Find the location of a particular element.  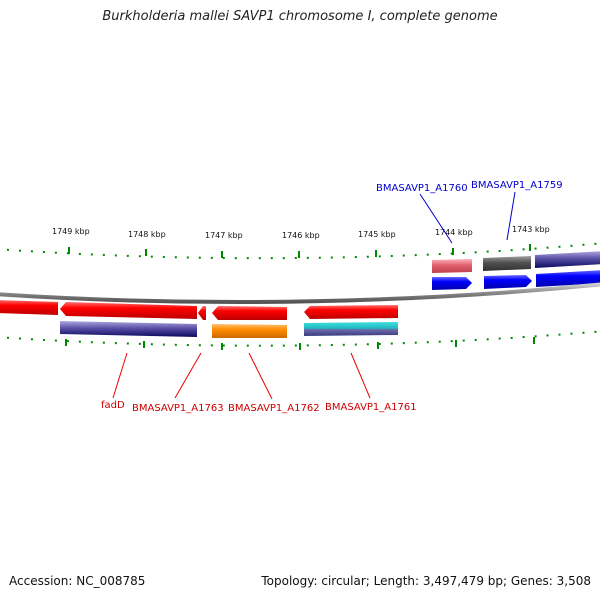

gene-fadD-bar is located at coordinates (128, 329).